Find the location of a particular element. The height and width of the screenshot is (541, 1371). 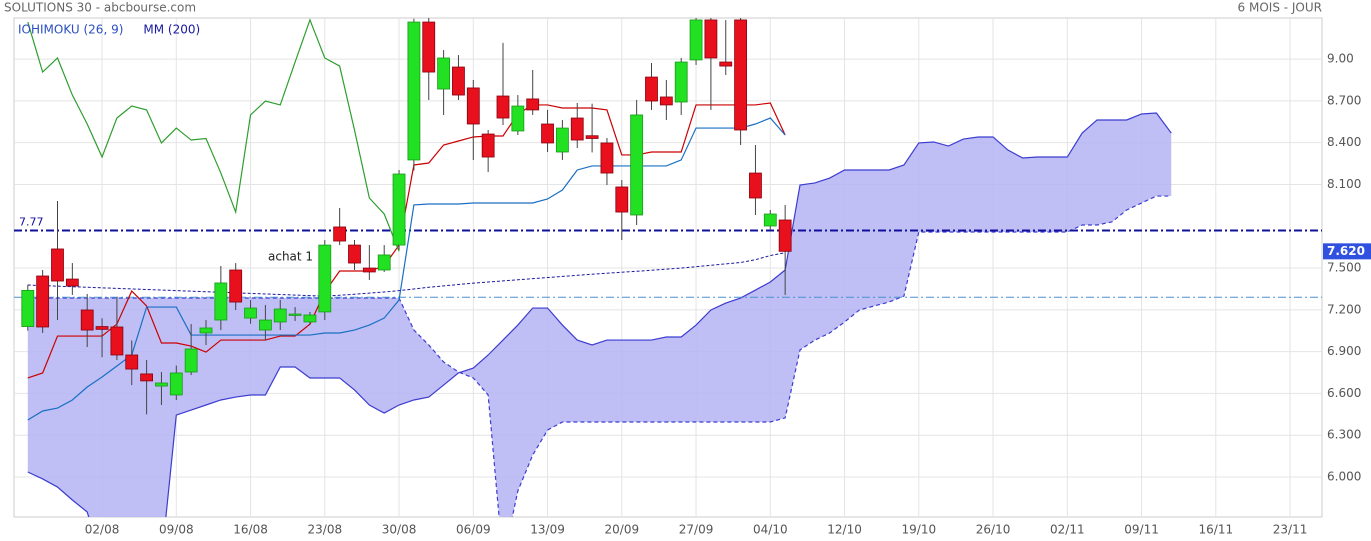

chart-title: SOLUTIONS 30 - abcbourse.com is located at coordinates (100, 8).